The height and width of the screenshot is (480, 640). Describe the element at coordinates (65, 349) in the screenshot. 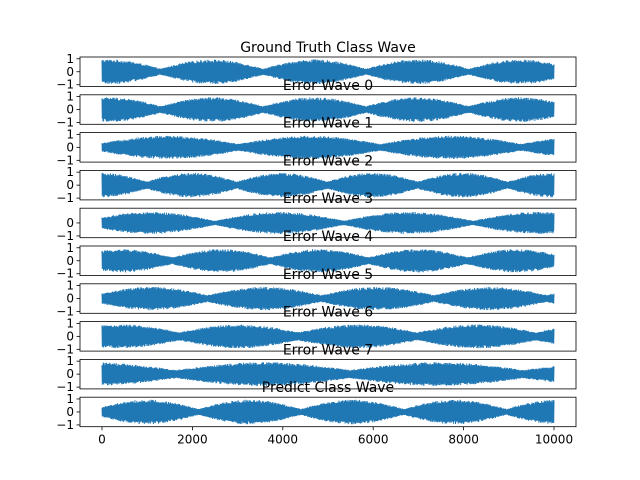

I see `ytick-label-7-2: −1` at that location.